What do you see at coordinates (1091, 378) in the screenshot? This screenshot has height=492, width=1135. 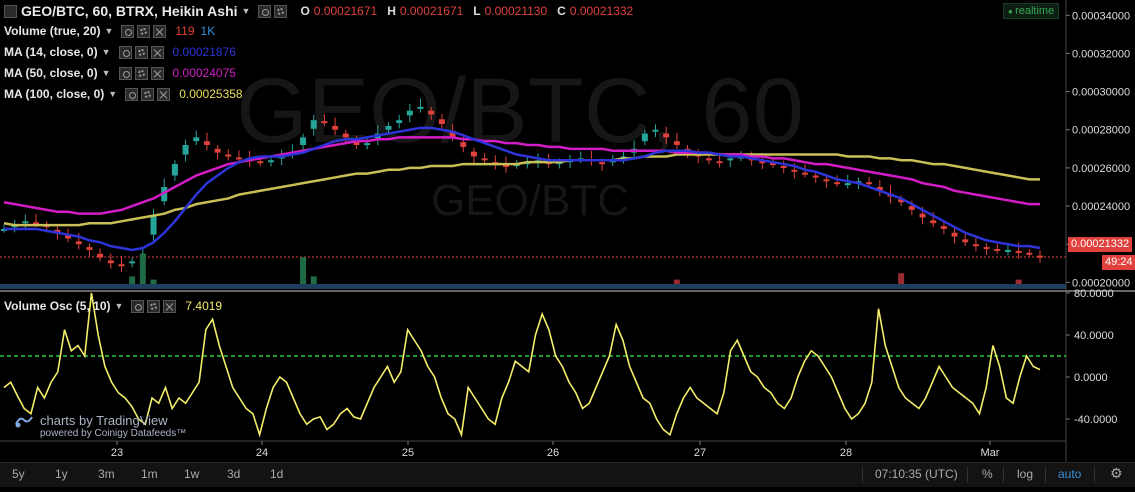 I see `osc-y-tick-label: 0.0000` at bounding box center [1091, 378].